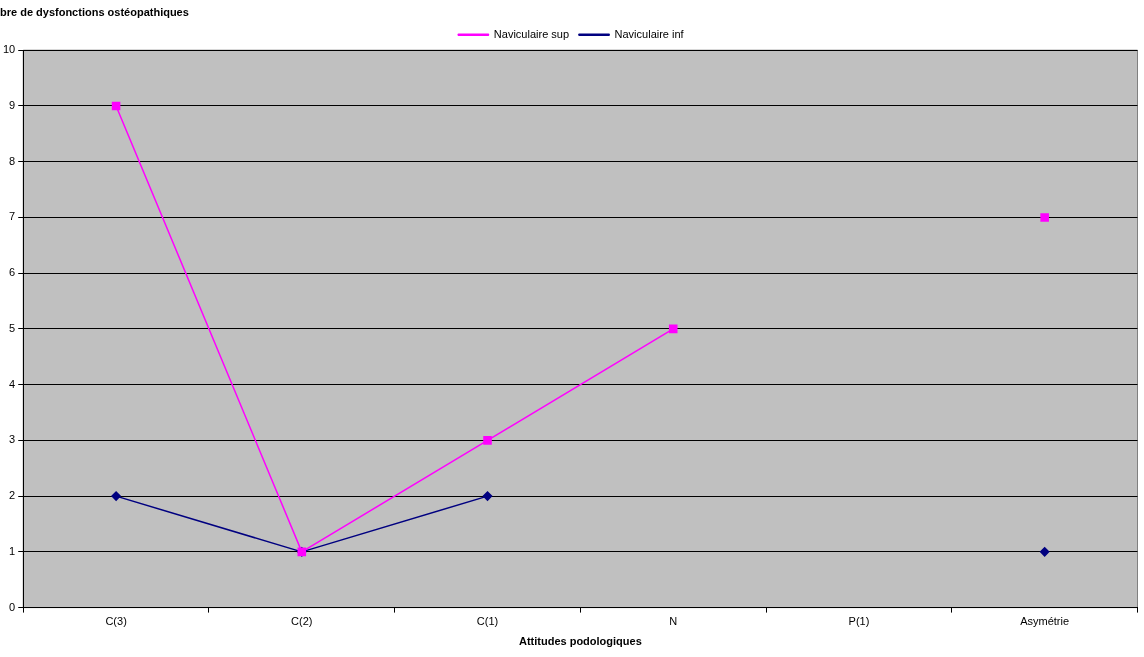  I want to click on y-tick-label: 0, so click(12, 606).